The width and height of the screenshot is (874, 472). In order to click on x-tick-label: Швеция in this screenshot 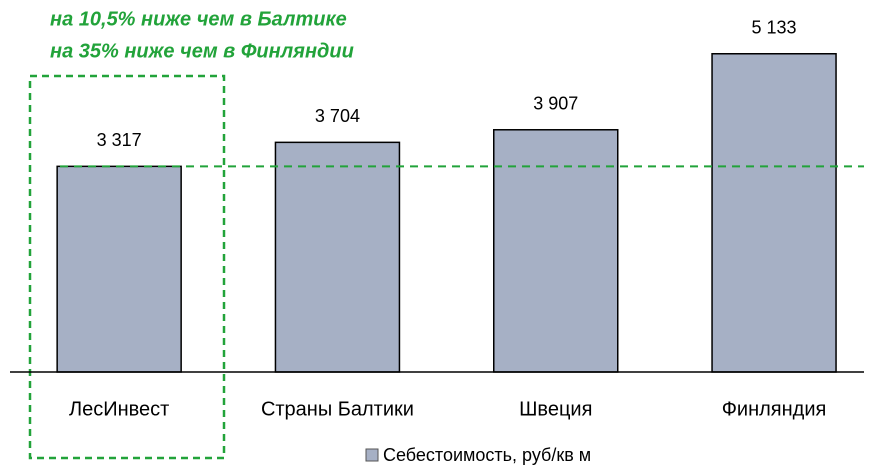, I will do `click(555, 409)`.